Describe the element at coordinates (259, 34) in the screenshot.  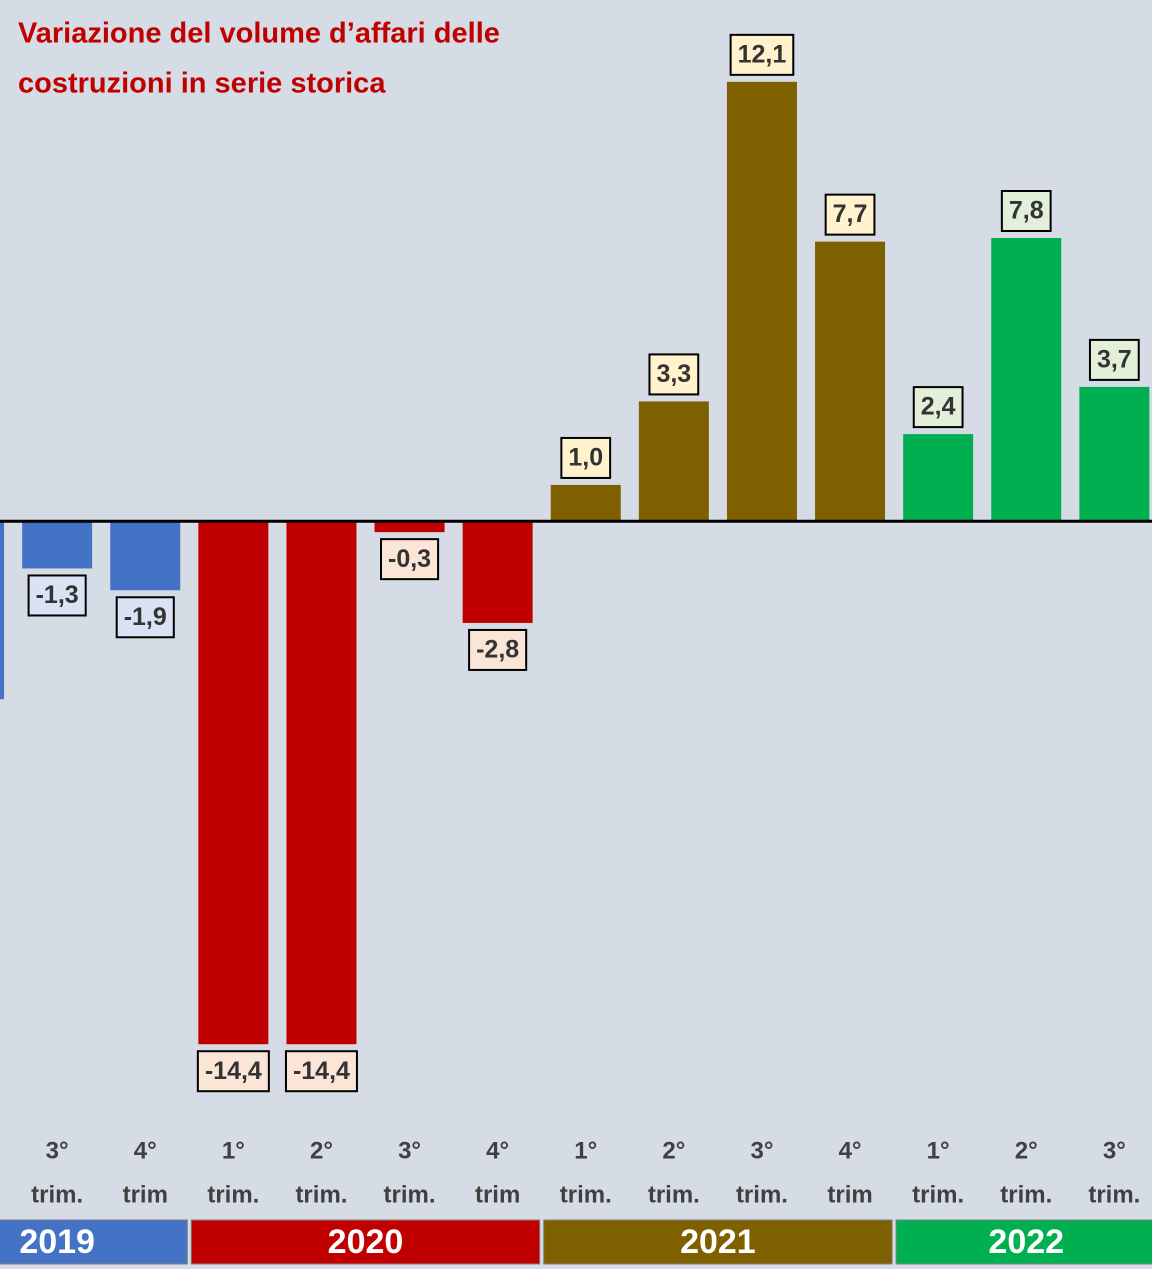
I see `chart-title: Variazione del volume d’affari delle` at that location.